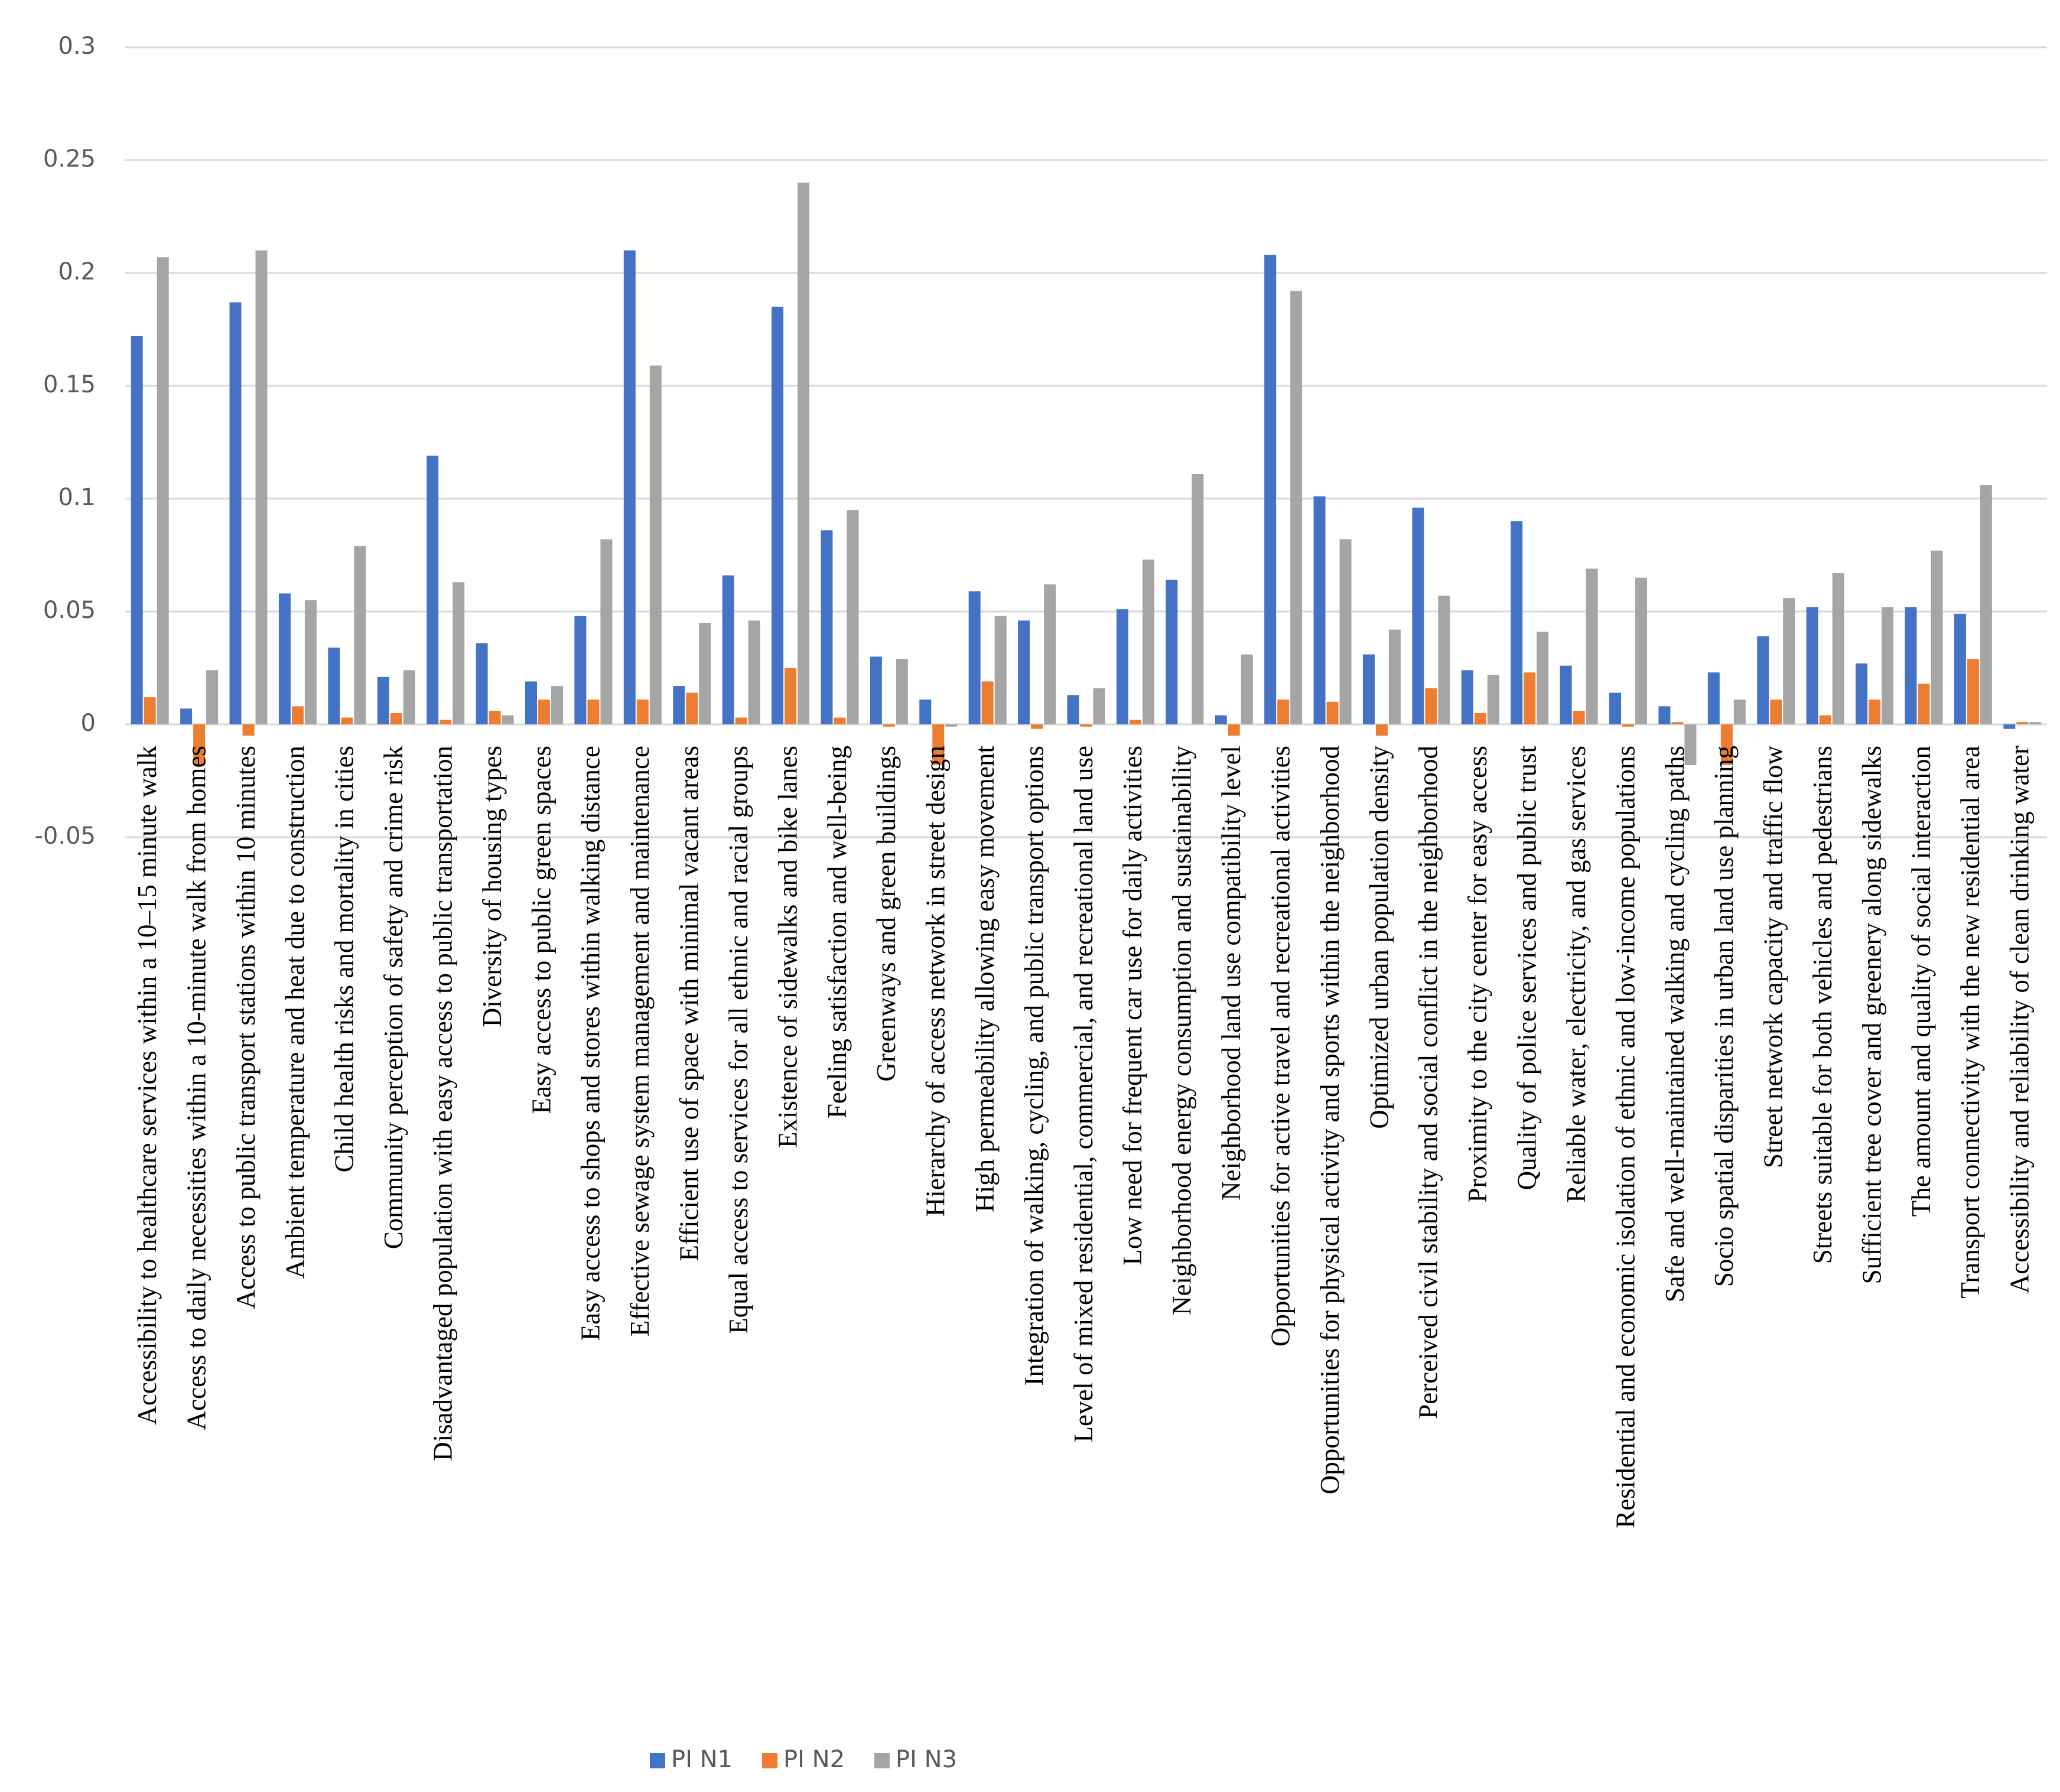  What do you see at coordinates (837, 932) in the screenshot?
I see `x-tick-label: Feeling satisfaction and well-being` at bounding box center [837, 932].